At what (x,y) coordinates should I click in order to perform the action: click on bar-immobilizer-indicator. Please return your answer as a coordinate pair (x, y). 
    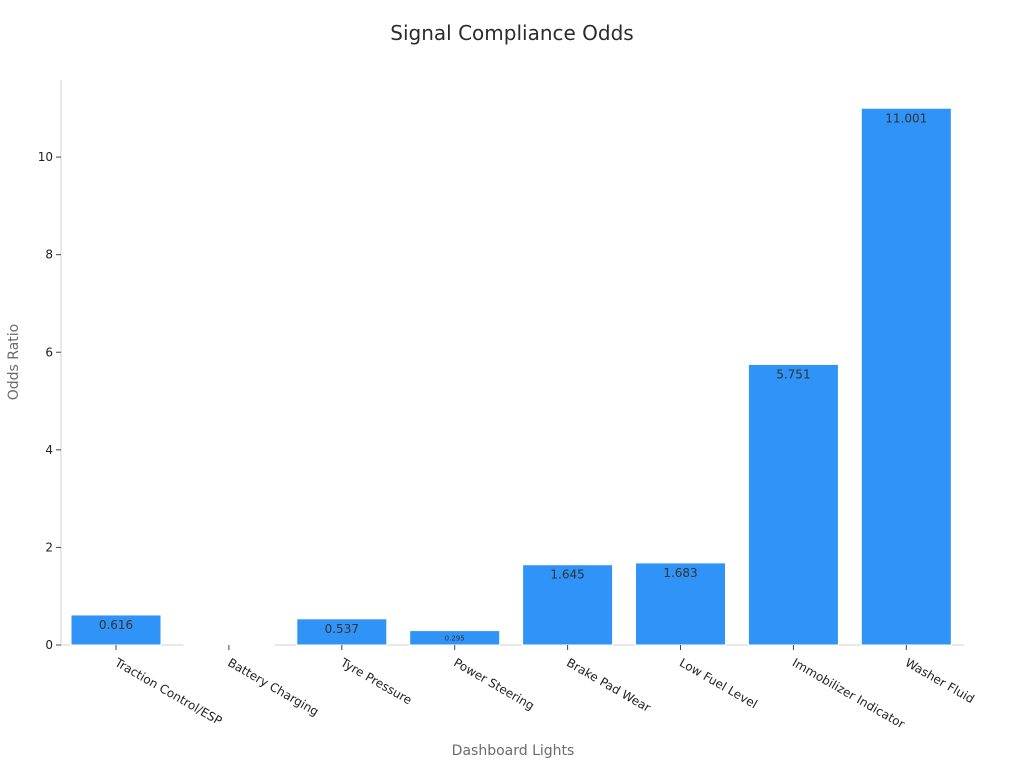
    Looking at the image, I should click on (793, 504).